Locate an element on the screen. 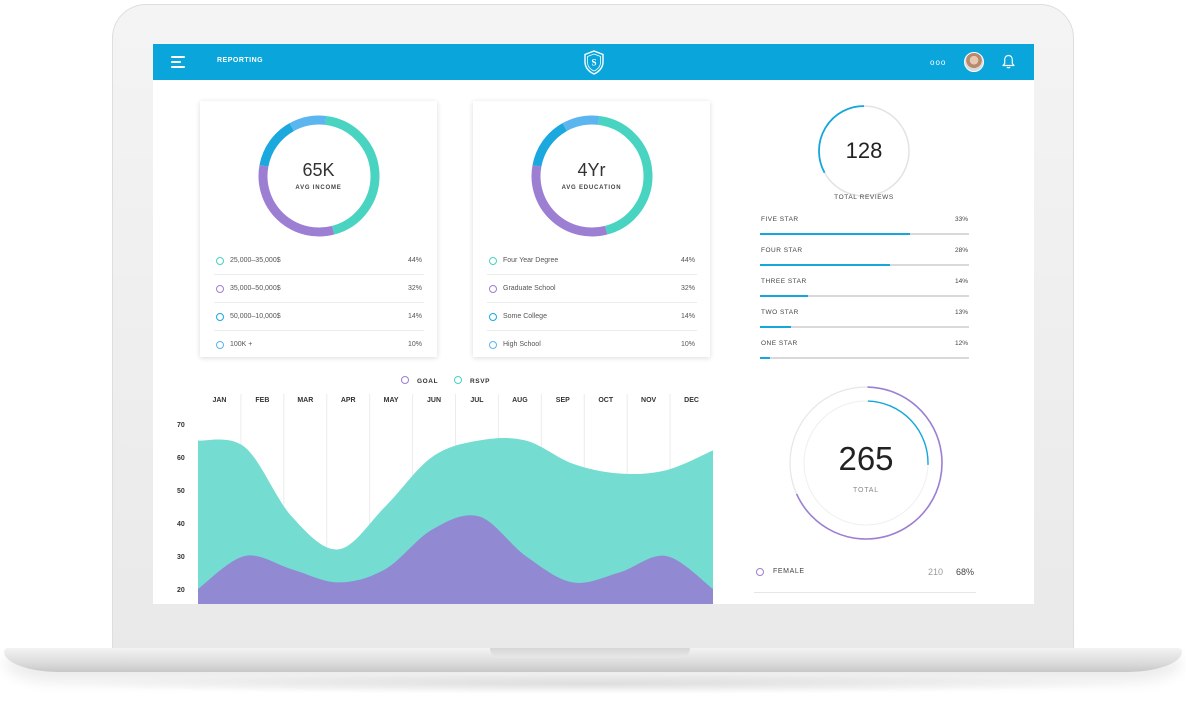  x-tick-label: SEP is located at coordinates (563, 400).